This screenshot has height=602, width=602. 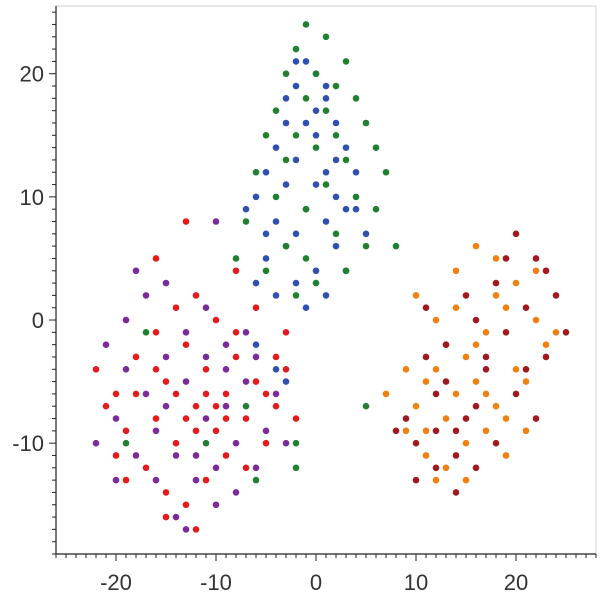 What do you see at coordinates (28, 443) in the screenshot?
I see `y-tick-label: -10` at bounding box center [28, 443].